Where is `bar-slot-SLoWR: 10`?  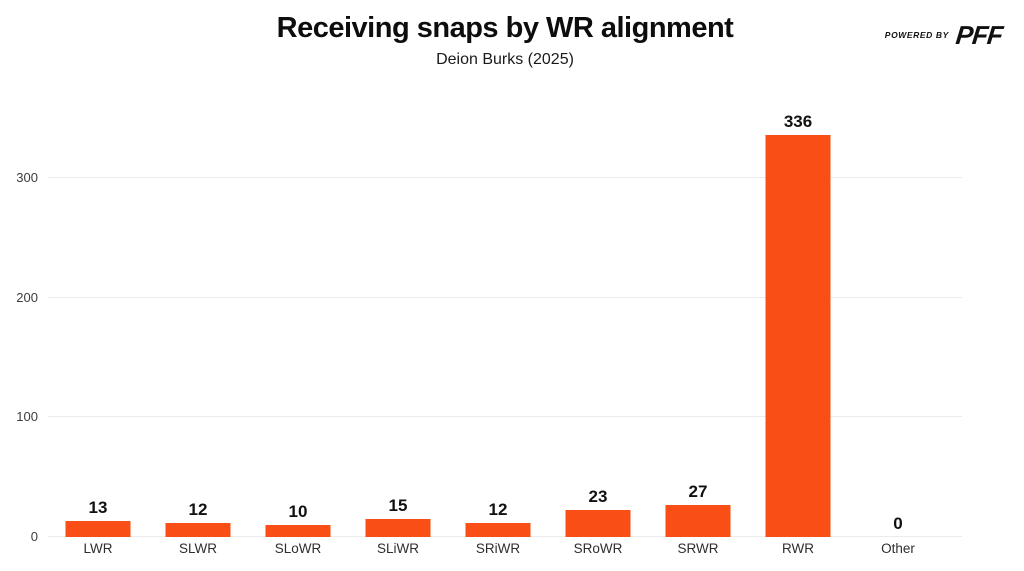 bar-slot-SLoWR: 10 is located at coordinates (298, 323).